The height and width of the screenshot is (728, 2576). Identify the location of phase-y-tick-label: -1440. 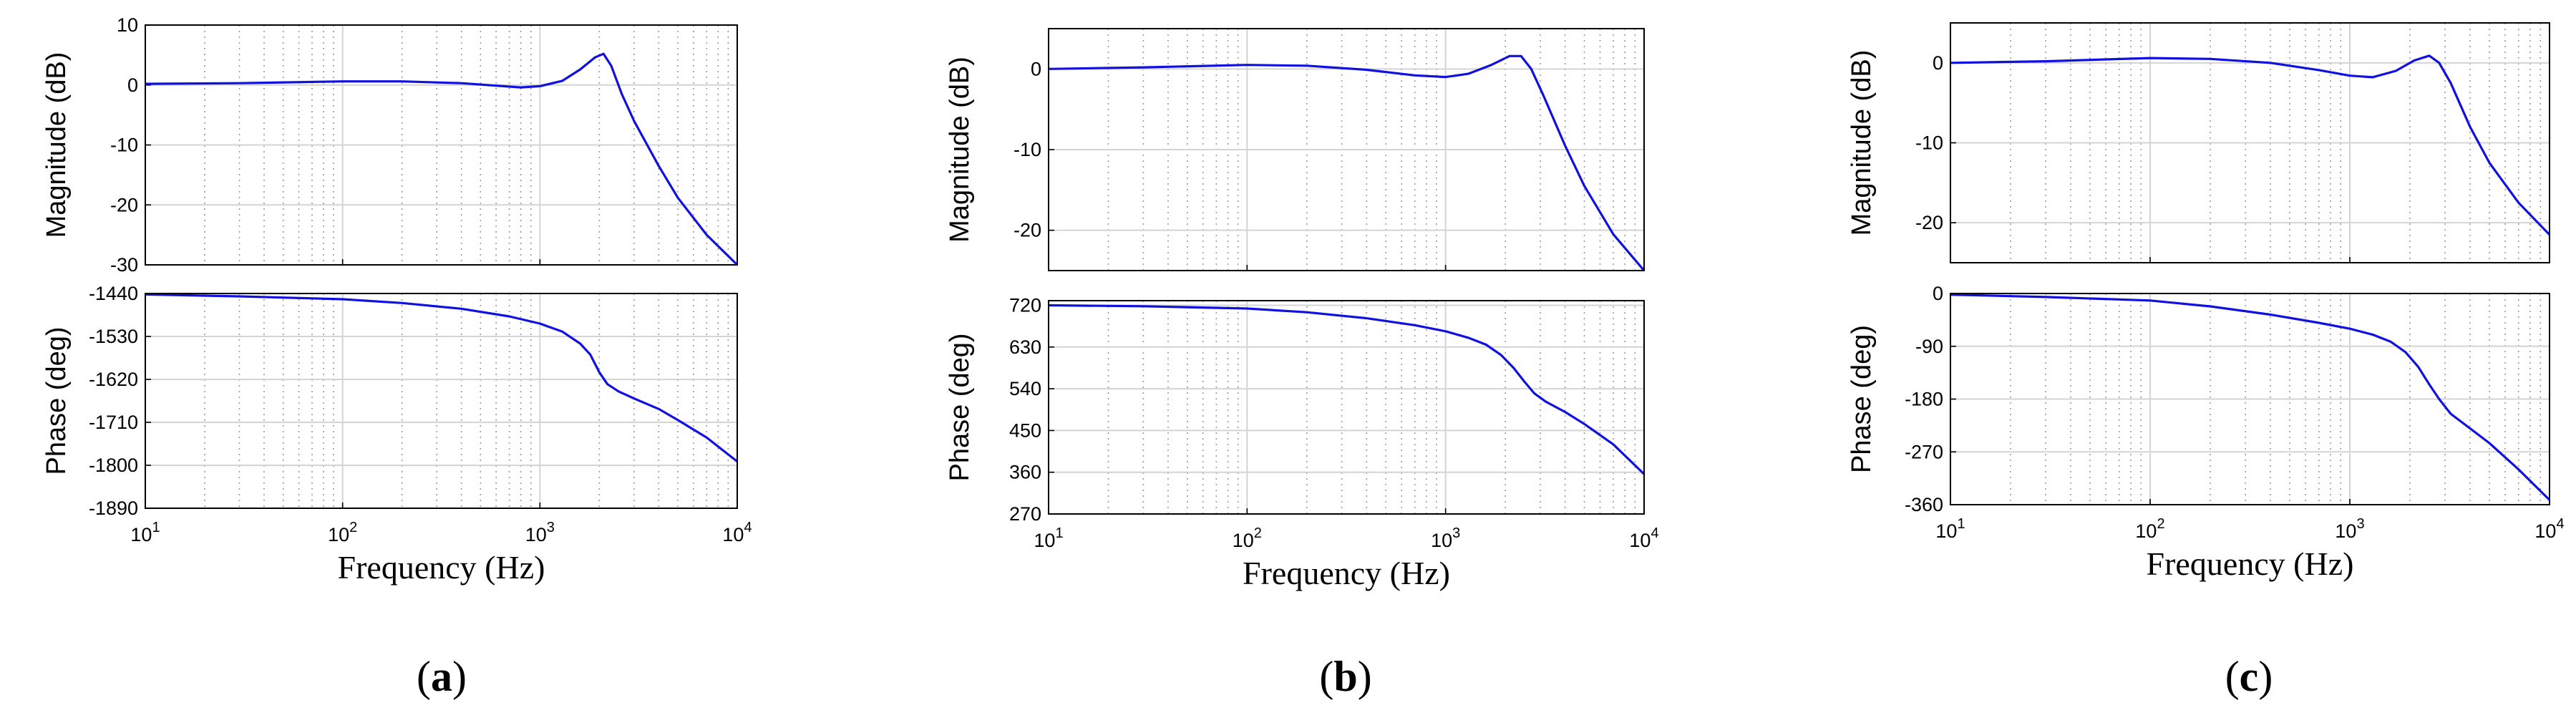
(113, 293).